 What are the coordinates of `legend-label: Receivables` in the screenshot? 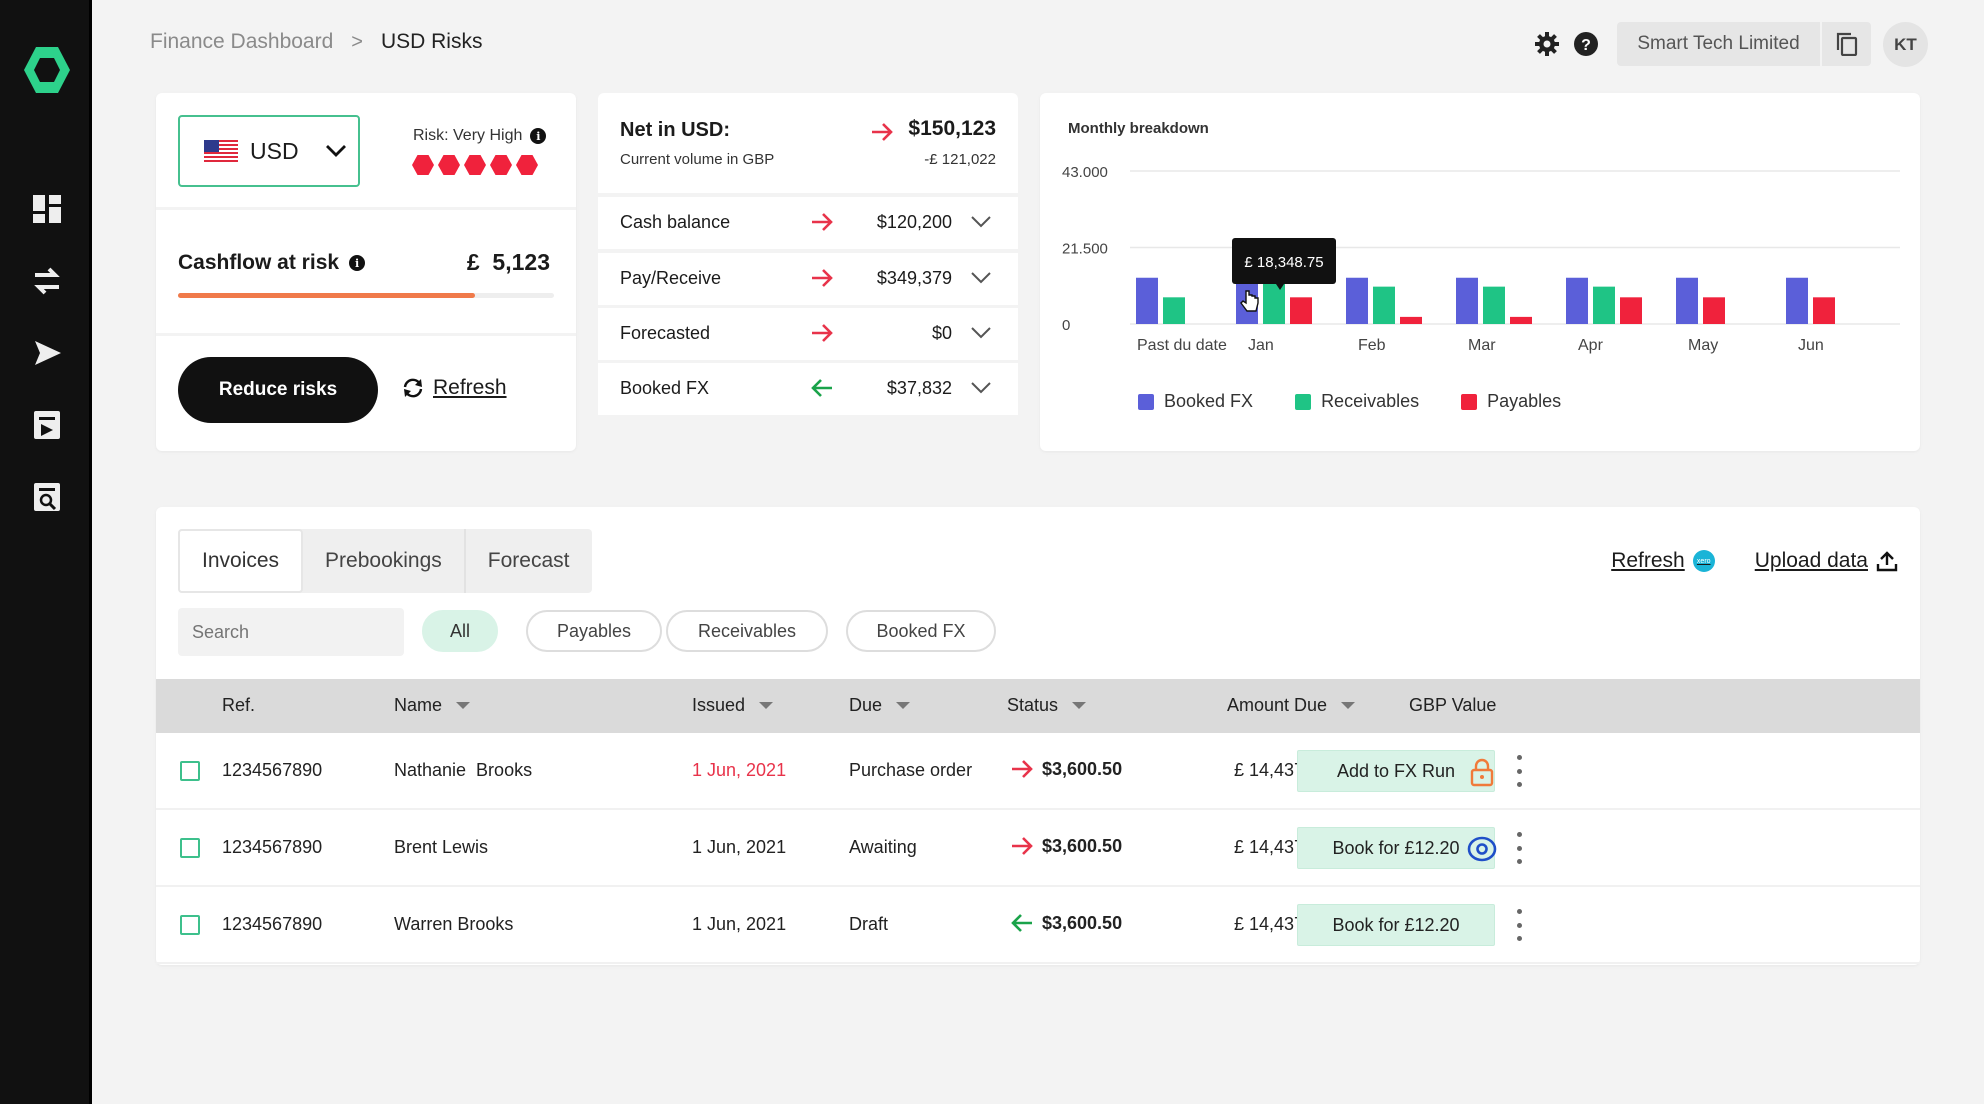 It's located at (1370, 401).